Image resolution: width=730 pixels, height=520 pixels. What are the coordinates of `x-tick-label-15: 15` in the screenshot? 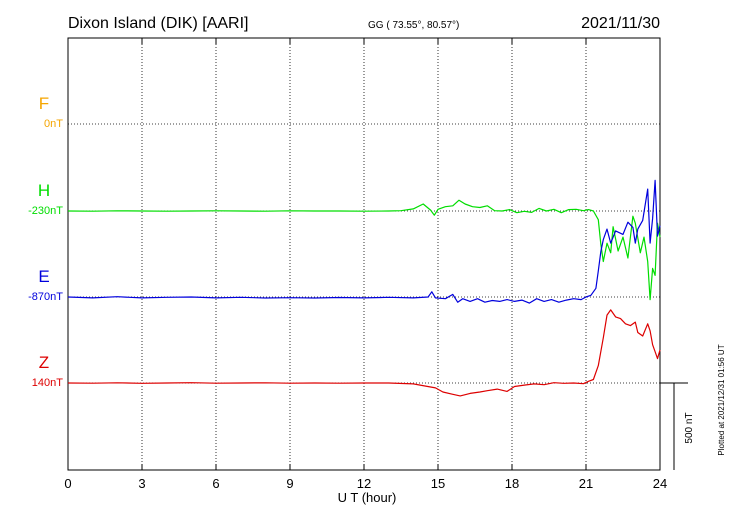 It's located at (438, 483).